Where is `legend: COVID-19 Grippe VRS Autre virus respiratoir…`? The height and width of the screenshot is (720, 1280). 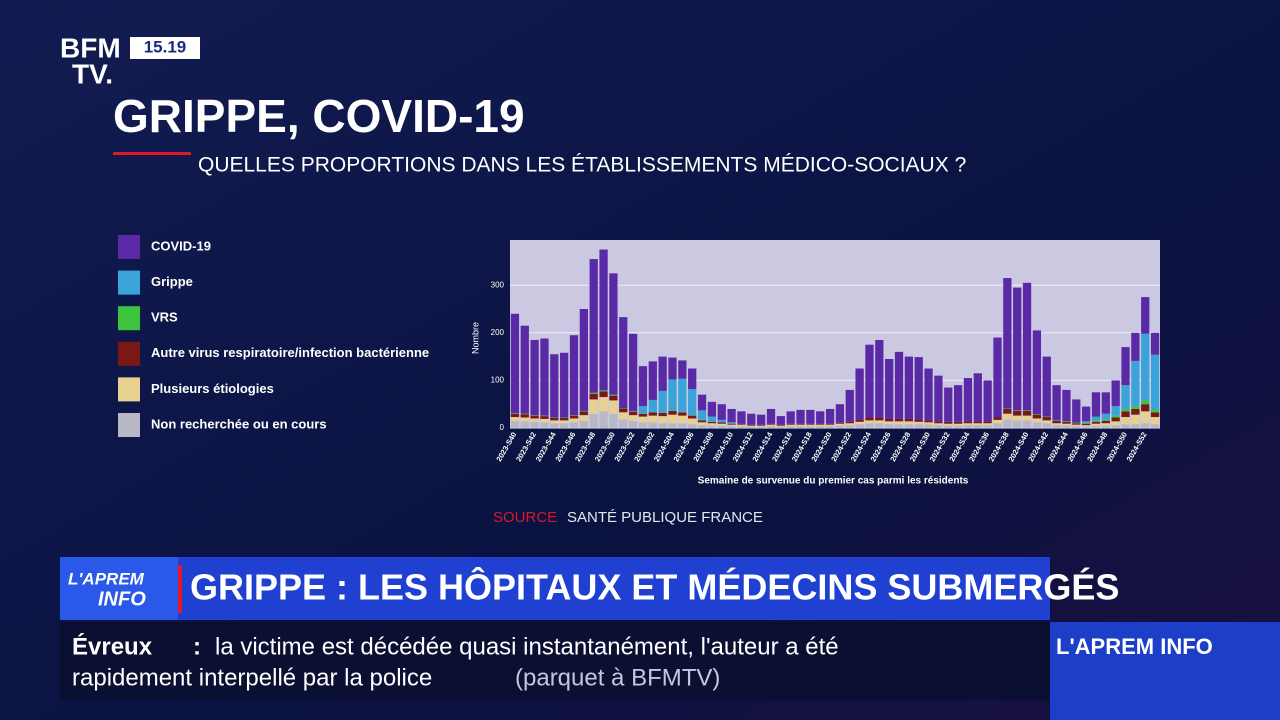
legend: COVID-19 Grippe VRS Autre virus respiratoir… is located at coordinates (273, 336).